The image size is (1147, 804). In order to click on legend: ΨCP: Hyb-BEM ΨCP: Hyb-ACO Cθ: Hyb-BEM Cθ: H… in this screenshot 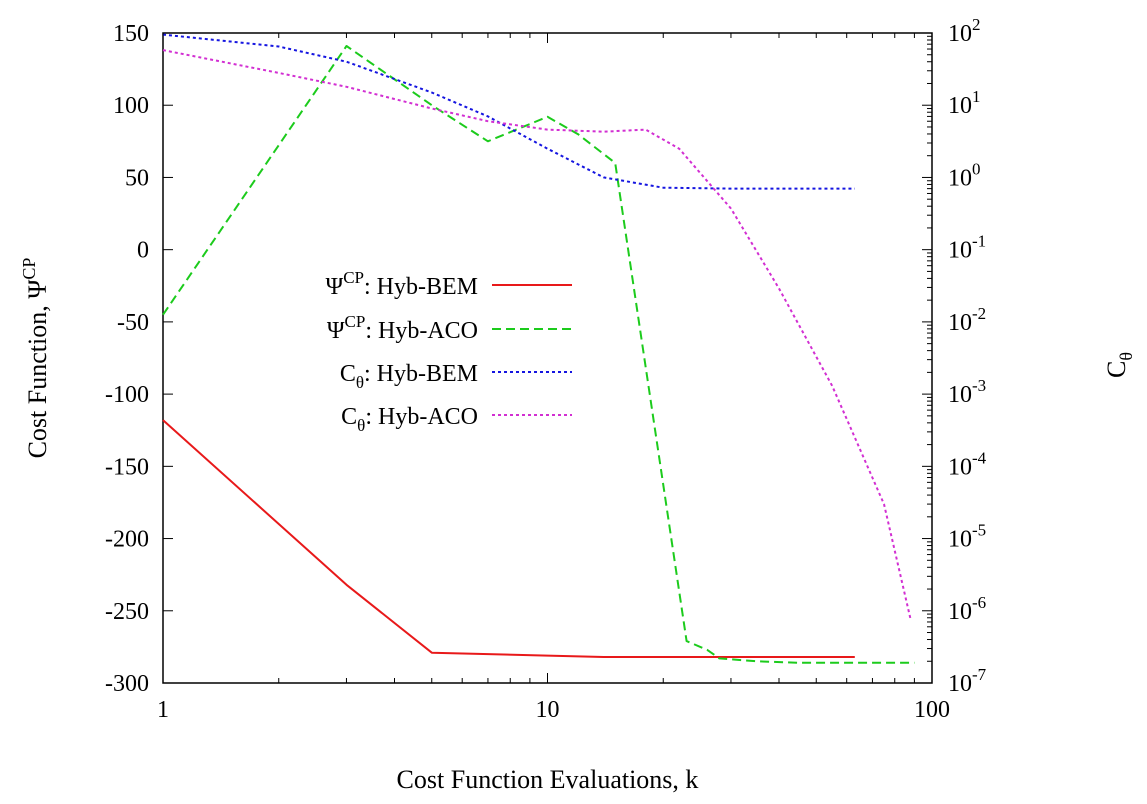, I will do `click(448, 351)`.